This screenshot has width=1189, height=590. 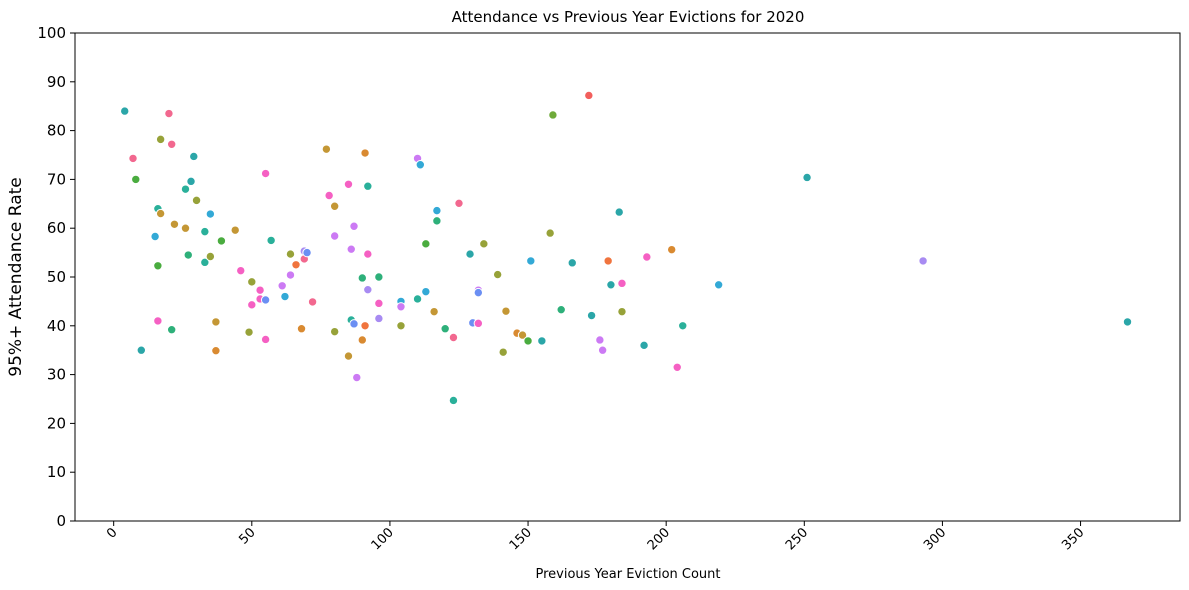 What do you see at coordinates (383, 539) in the screenshot?
I see `x-tick-label: 100` at bounding box center [383, 539].